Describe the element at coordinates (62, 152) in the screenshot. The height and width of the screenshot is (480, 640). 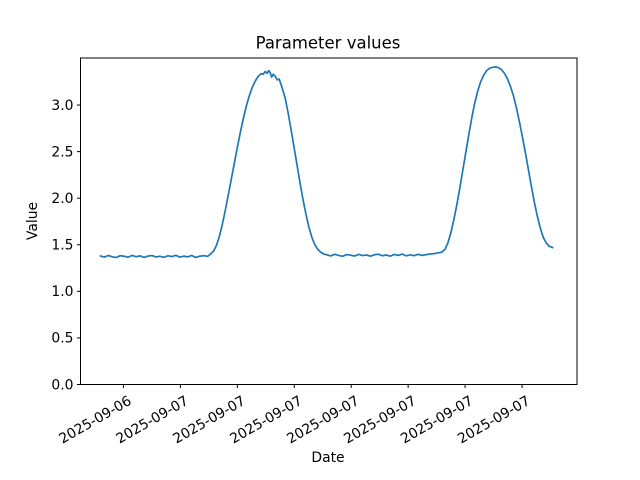
I see `y-tick-label: 2.5` at that location.